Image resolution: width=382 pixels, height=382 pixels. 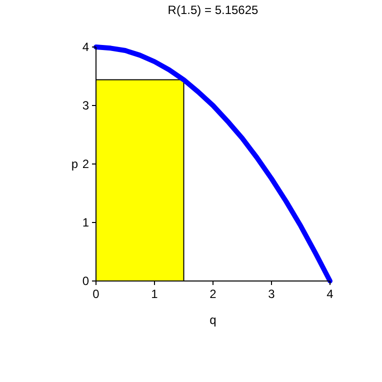 I want to click on x-tick-label: 3, so click(x=272, y=294).